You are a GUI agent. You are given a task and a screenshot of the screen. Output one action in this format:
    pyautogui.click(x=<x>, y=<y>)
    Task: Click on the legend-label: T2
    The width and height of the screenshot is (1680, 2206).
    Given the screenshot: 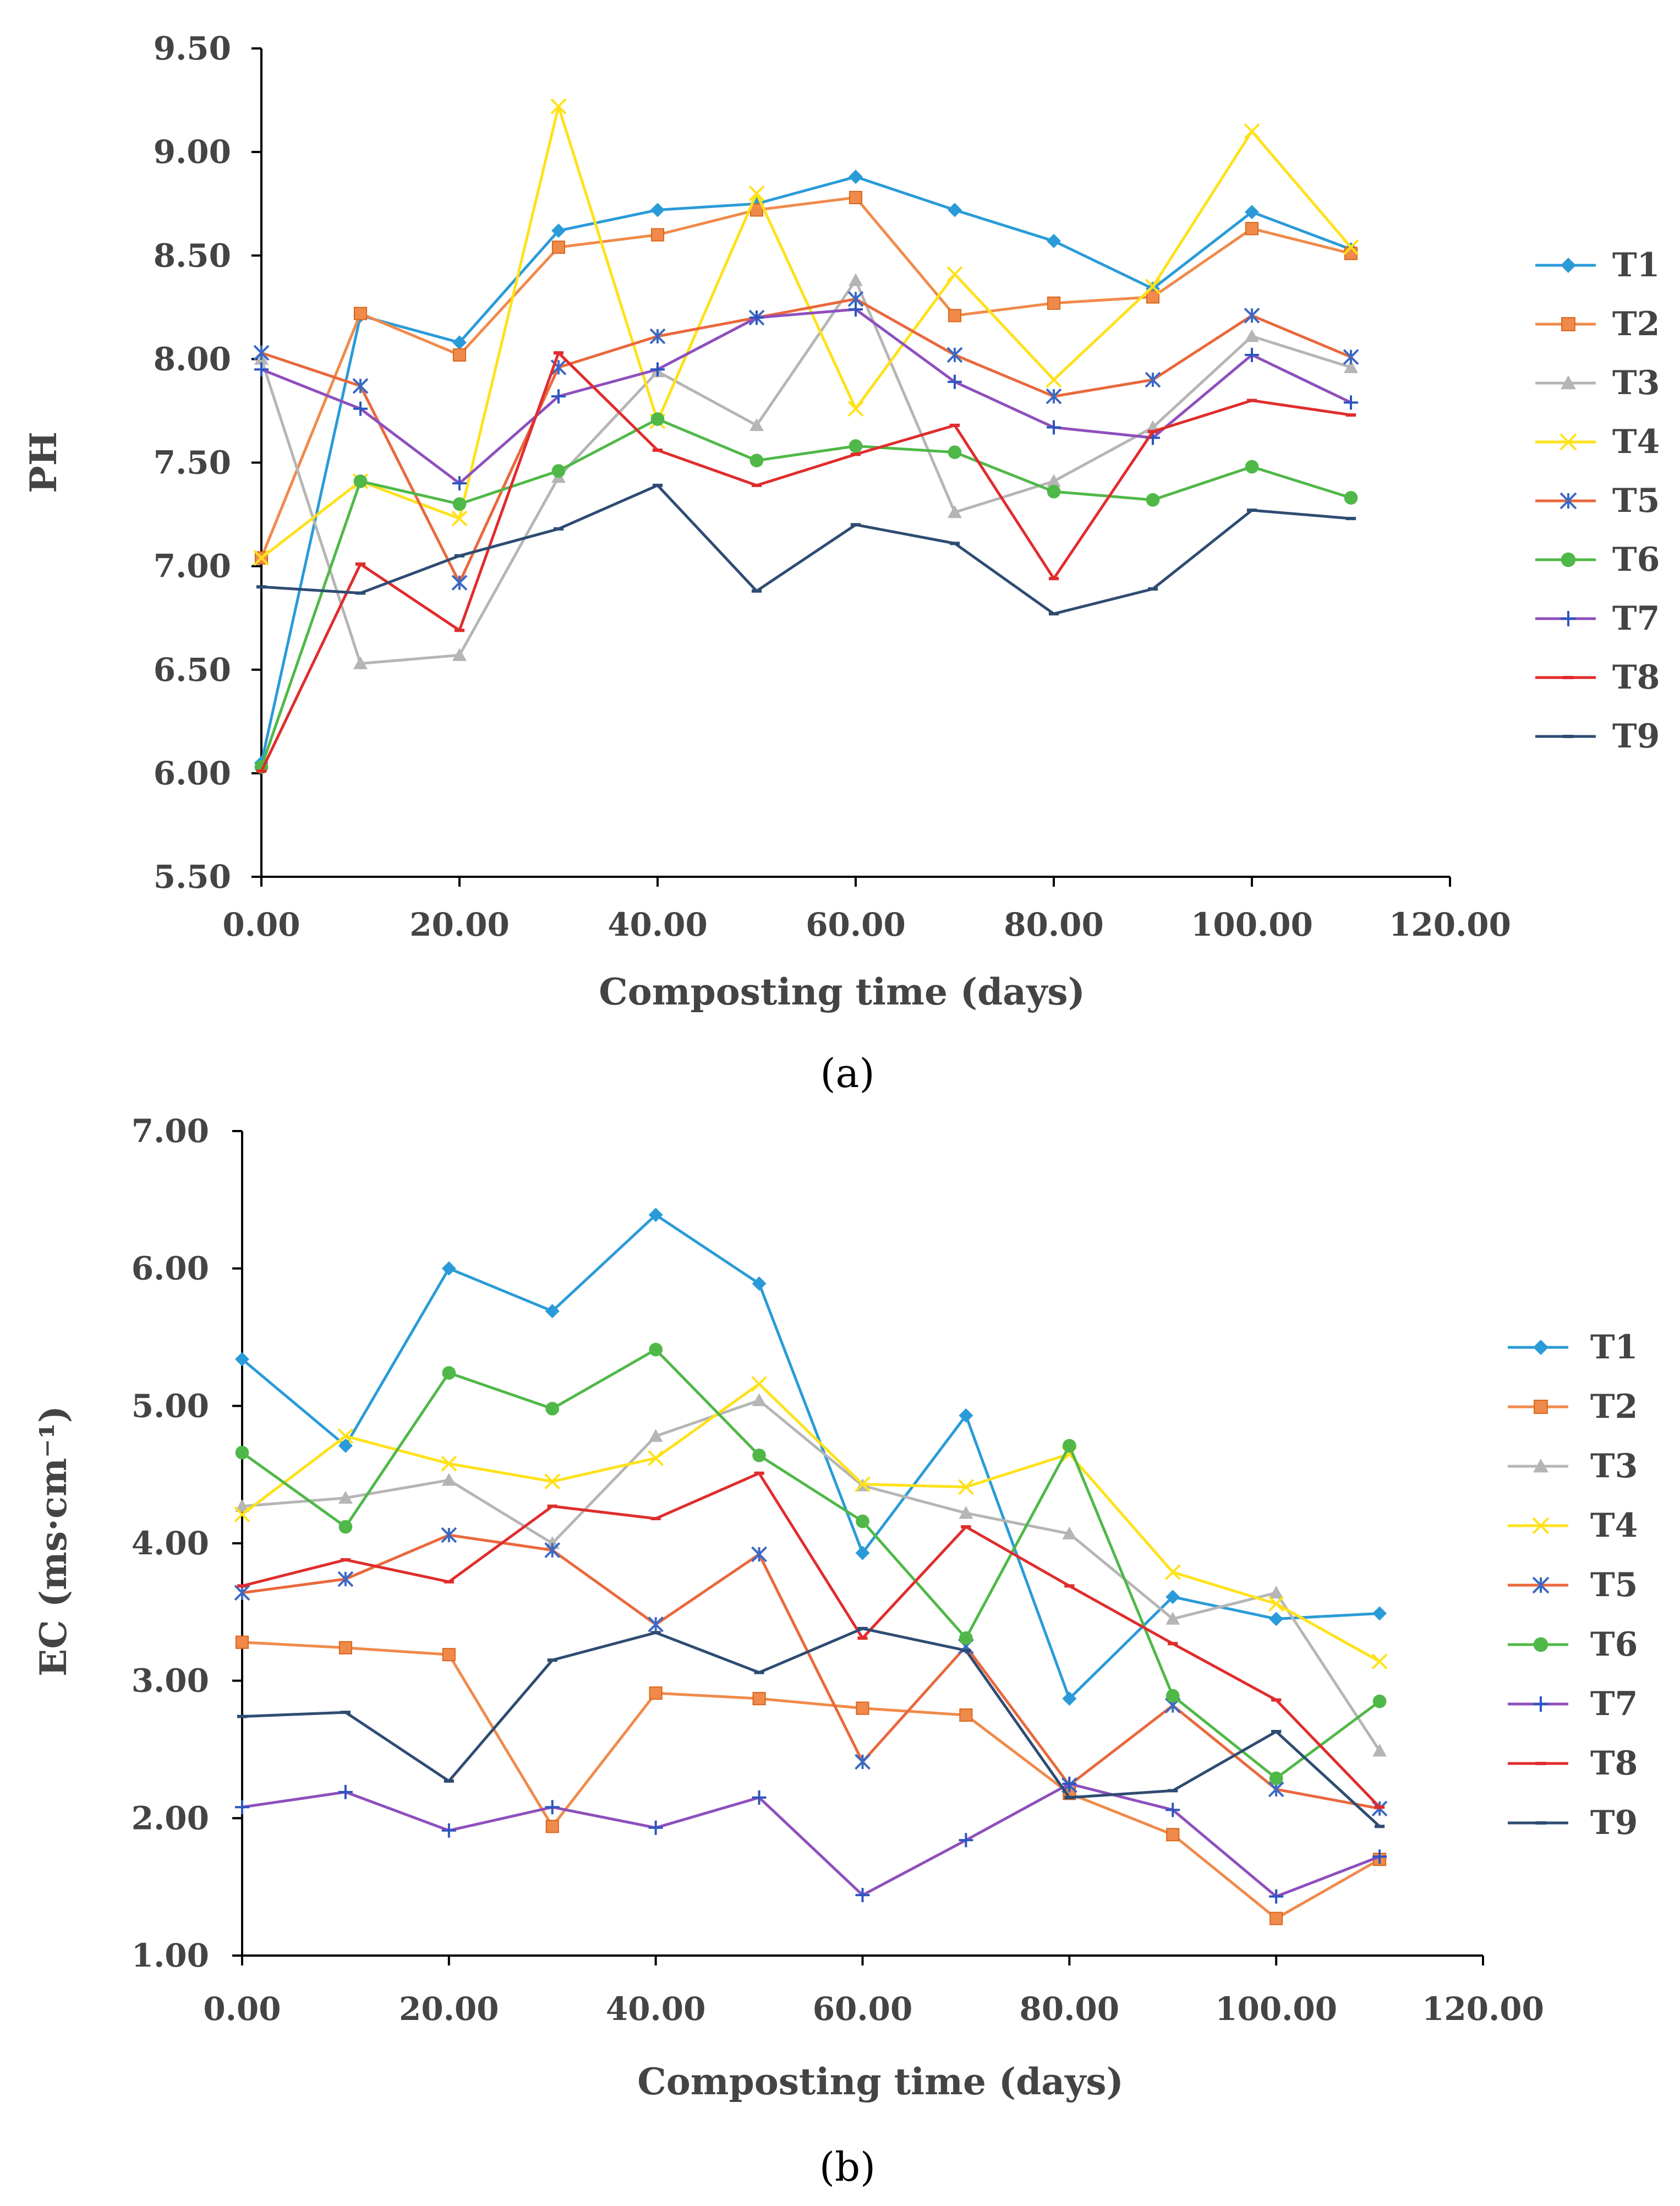 What is the action you would take?
    pyautogui.click(x=1614, y=1407)
    